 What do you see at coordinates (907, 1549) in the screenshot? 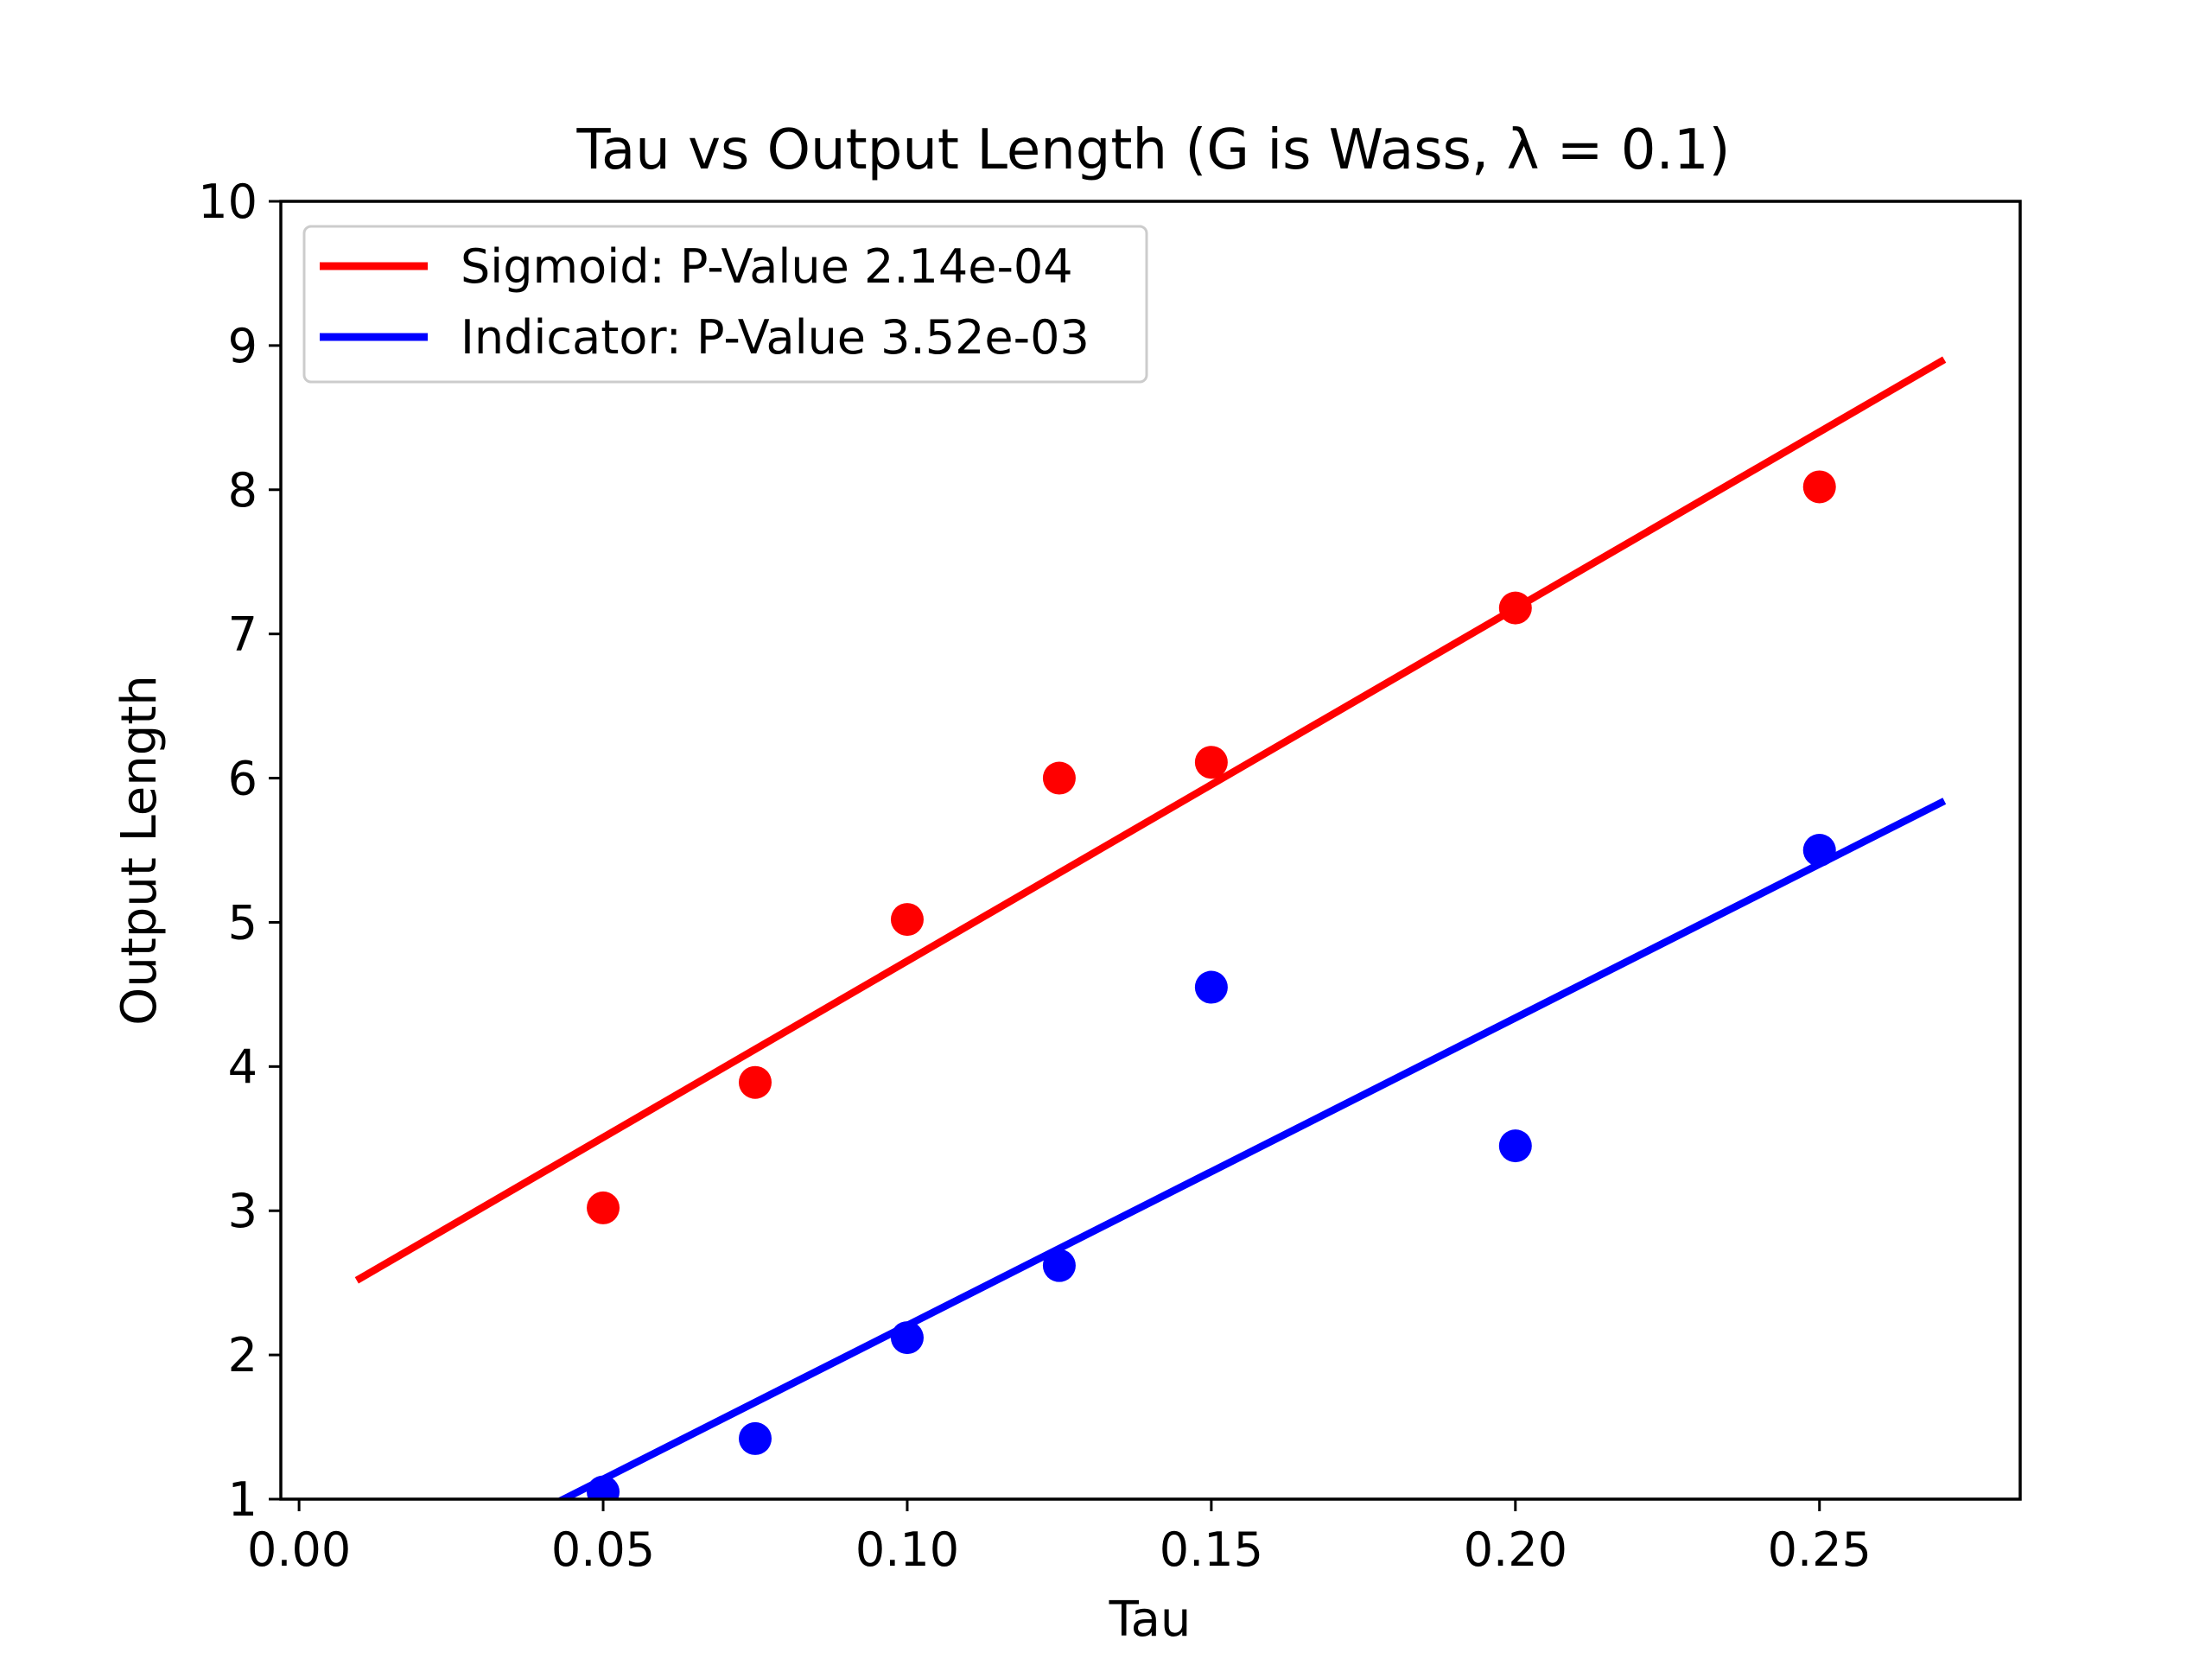
I see `x-tick-label: 0.10` at bounding box center [907, 1549].